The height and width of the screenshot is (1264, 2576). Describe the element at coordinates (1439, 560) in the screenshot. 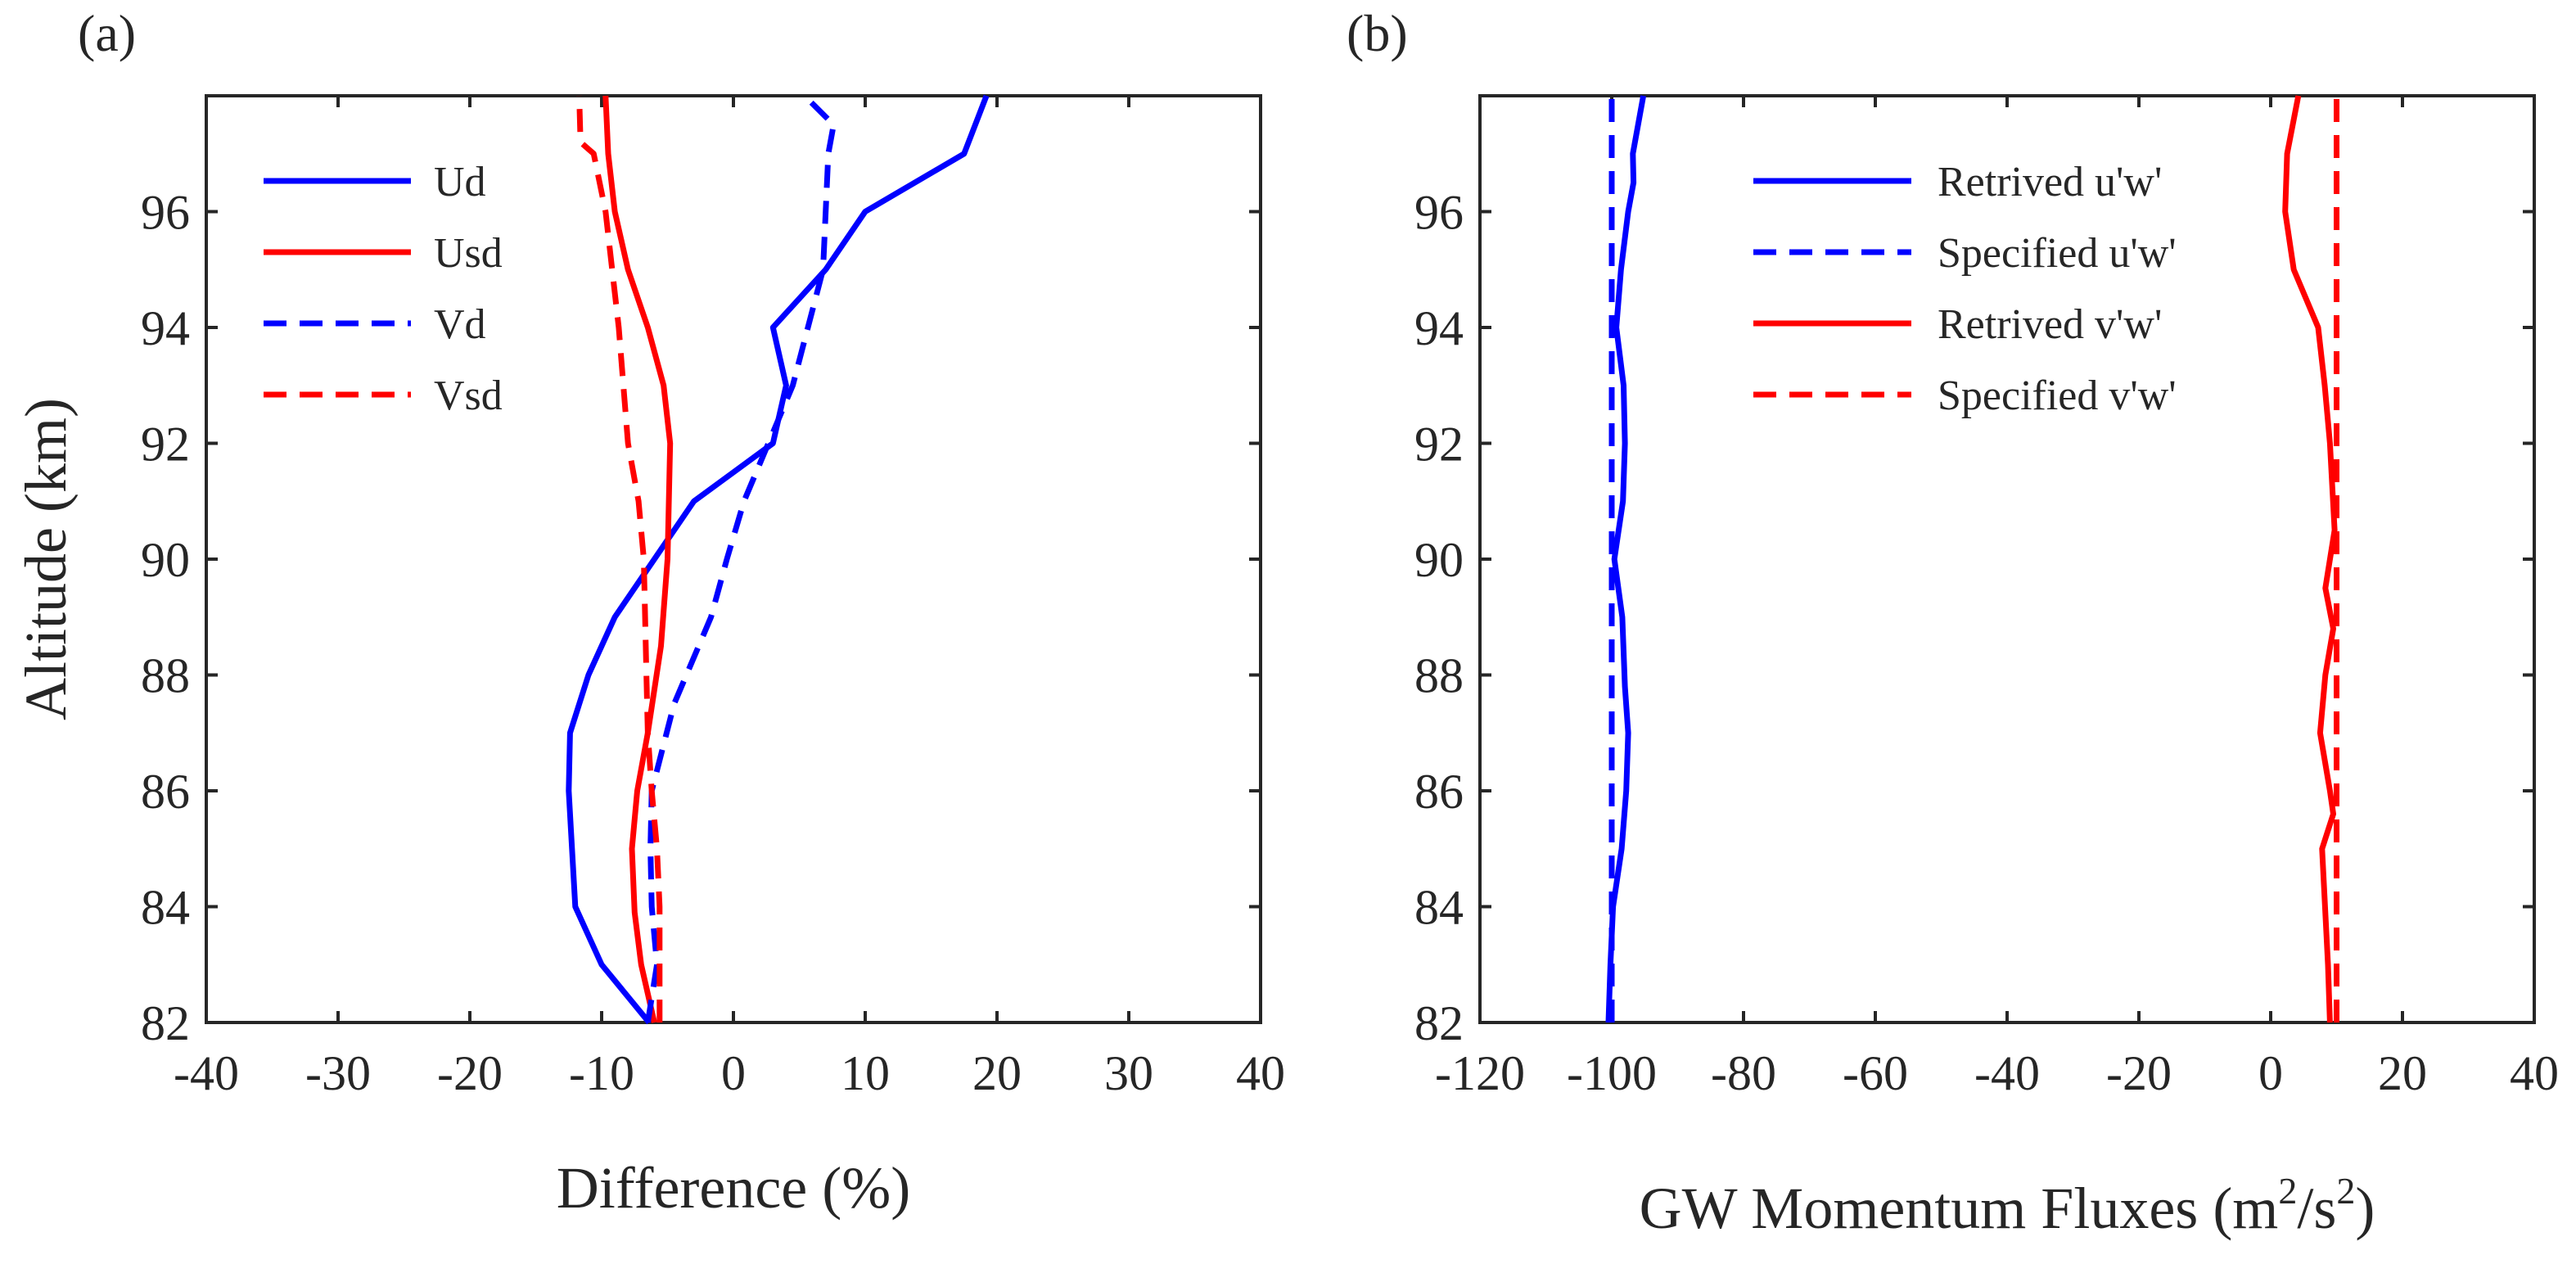

I see `panel-b-y-tick-label: 90` at that location.